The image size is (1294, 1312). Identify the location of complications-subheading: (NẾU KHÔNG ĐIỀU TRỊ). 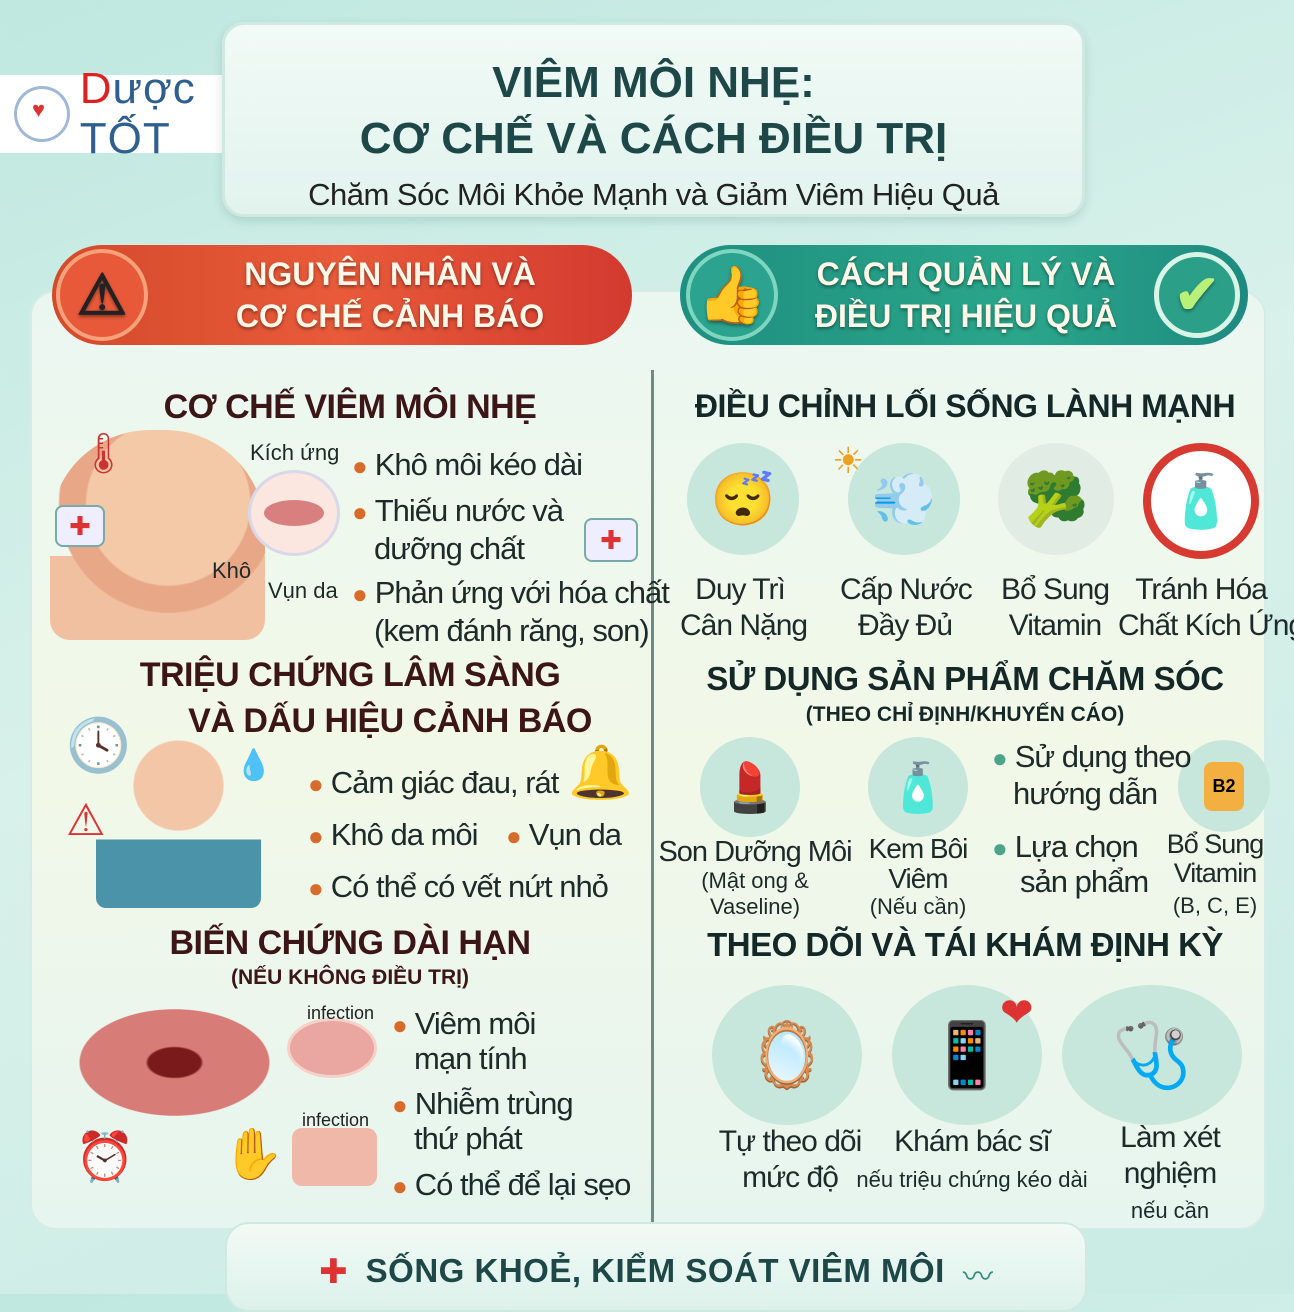
(350, 977).